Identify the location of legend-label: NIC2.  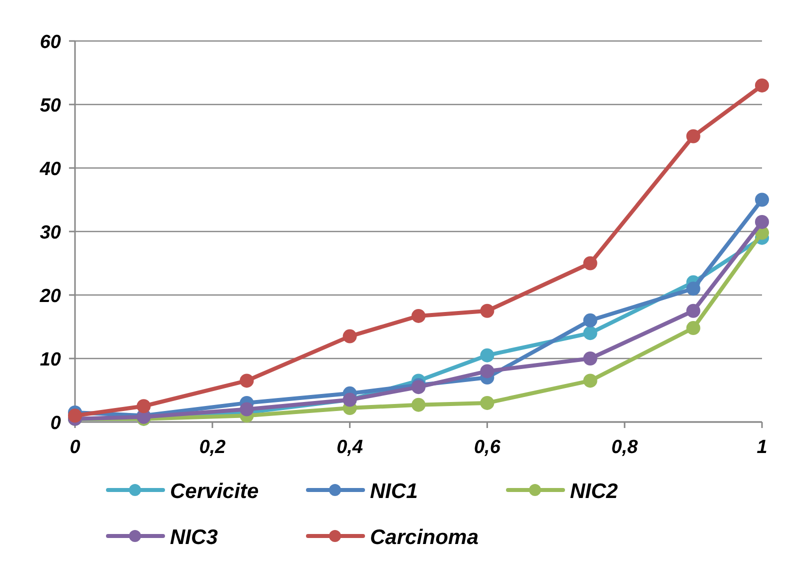
(594, 491).